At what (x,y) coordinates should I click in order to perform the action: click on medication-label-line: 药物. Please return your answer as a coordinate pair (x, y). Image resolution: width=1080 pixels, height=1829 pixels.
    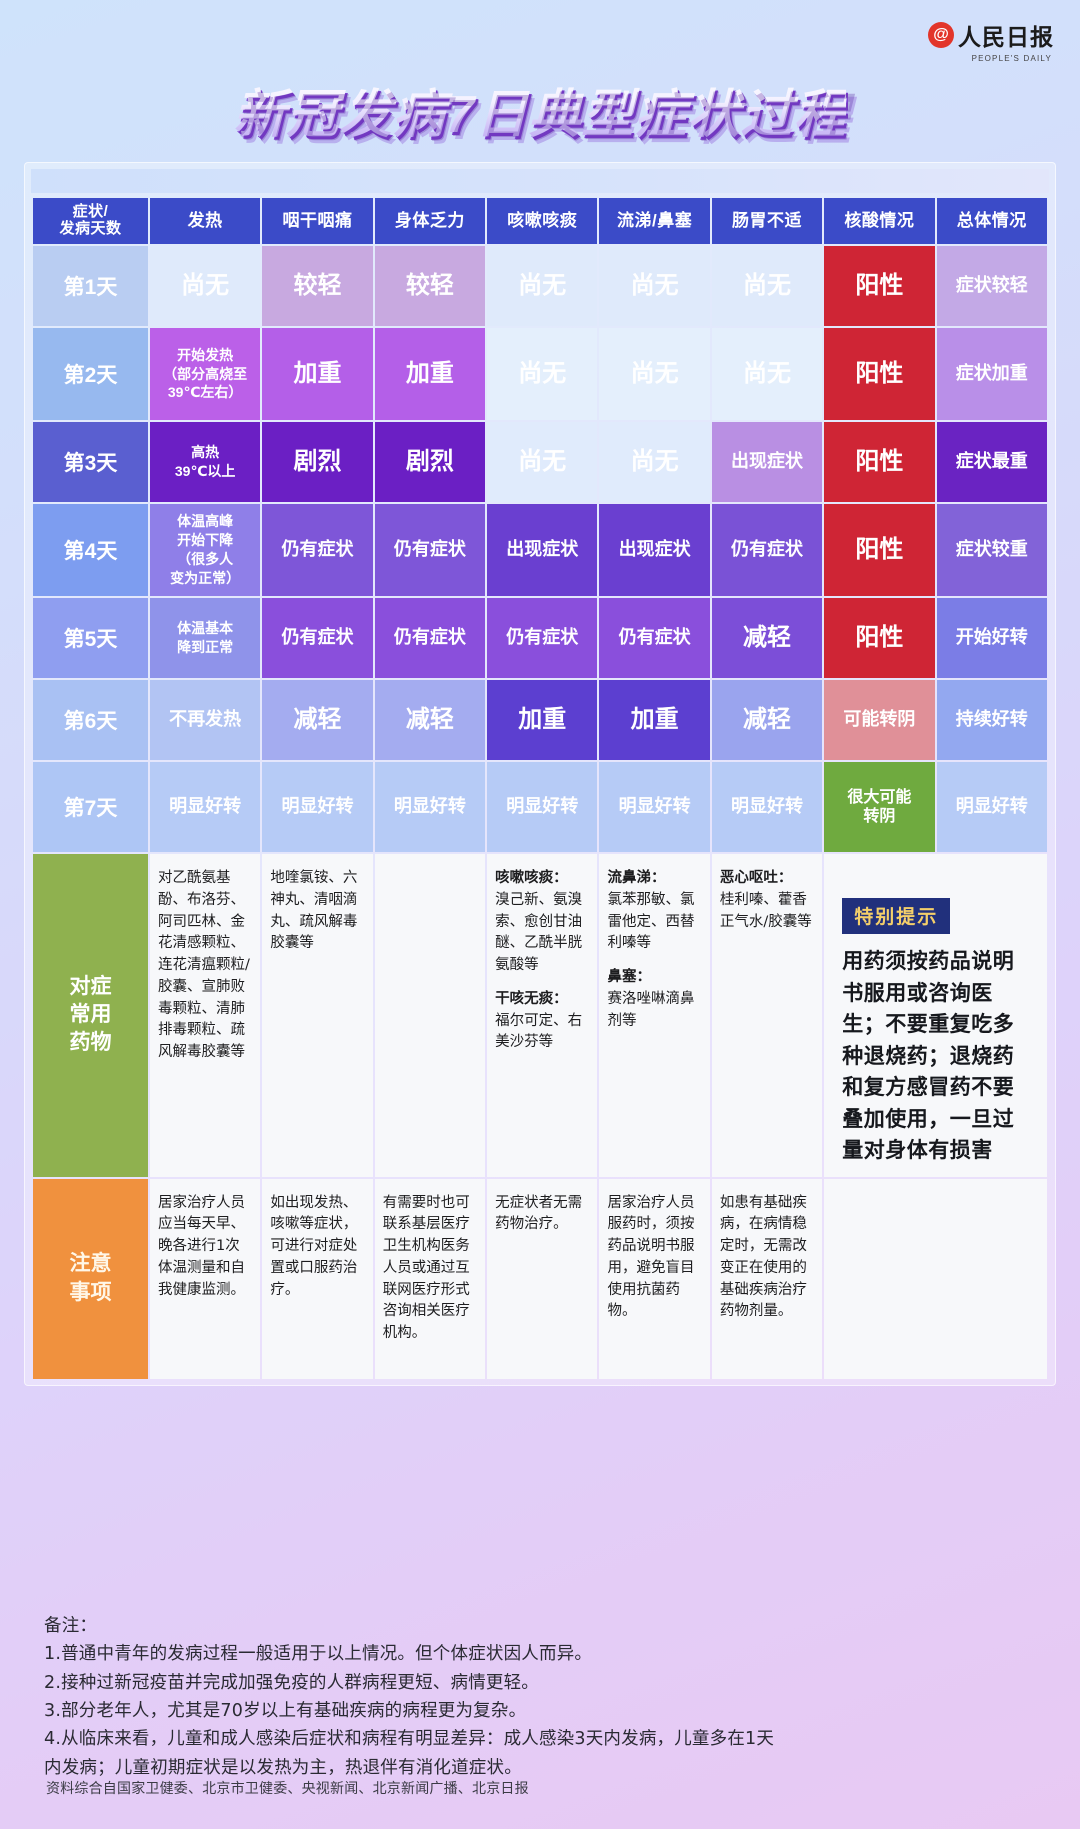
    Looking at the image, I should click on (90, 1043).